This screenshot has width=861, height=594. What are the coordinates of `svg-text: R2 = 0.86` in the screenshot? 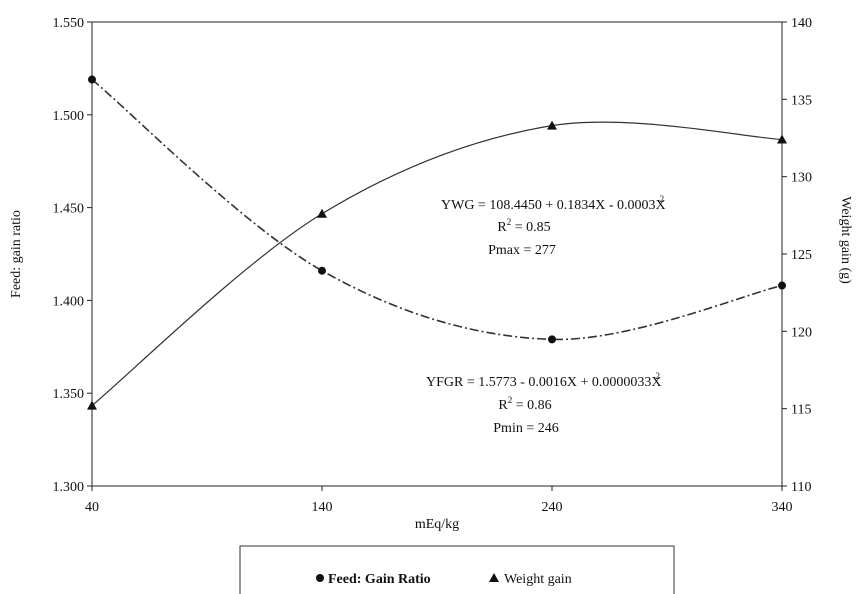 It's located at (524, 404).